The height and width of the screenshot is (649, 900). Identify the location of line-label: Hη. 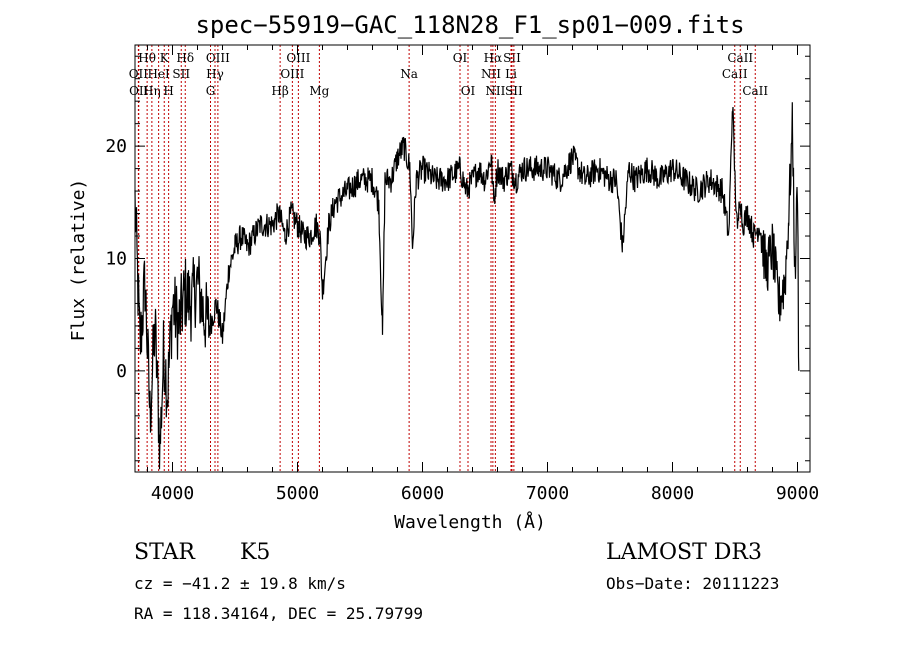
(152, 91).